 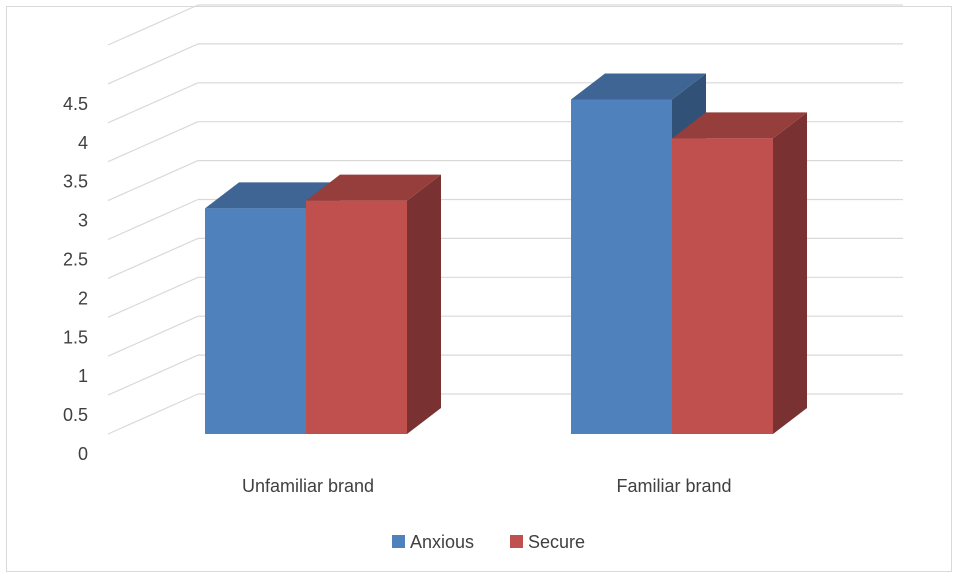 What do you see at coordinates (83, 376) in the screenshot?
I see `y-tick-label: 1` at bounding box center [83, 376].